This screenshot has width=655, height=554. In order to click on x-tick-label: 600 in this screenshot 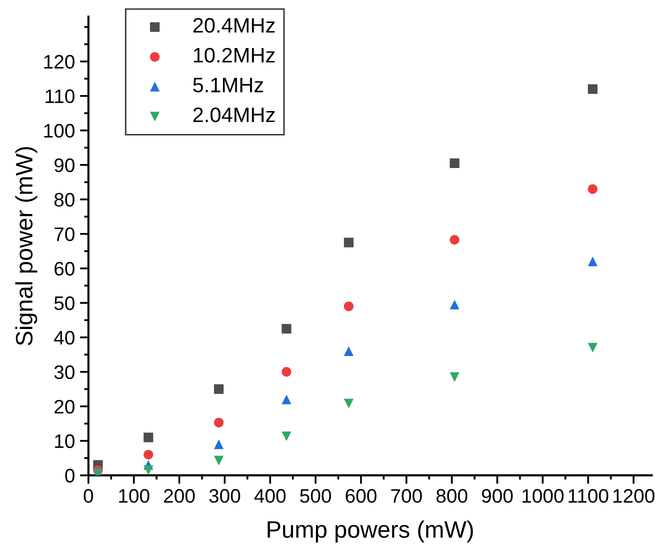, I will do `click(361, 496)`.